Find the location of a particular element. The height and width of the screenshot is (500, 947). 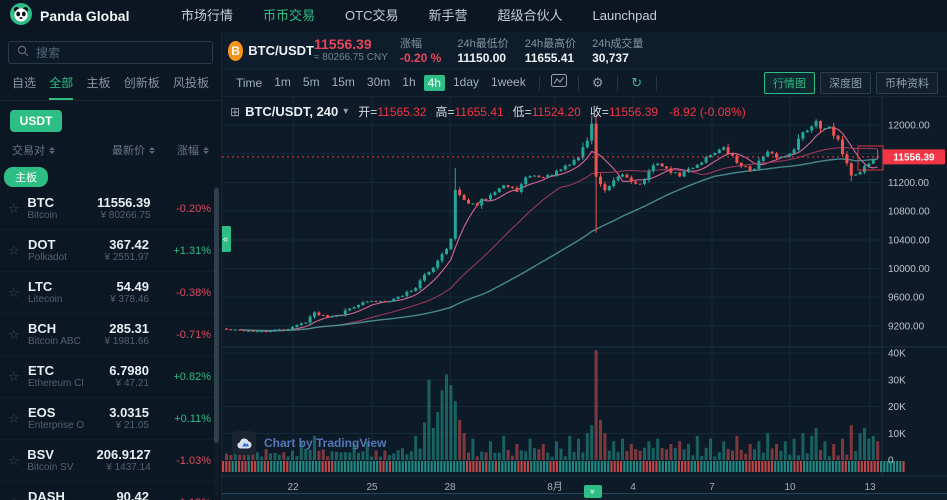

row-change: +0.82% is located at coordinates (192, 376).